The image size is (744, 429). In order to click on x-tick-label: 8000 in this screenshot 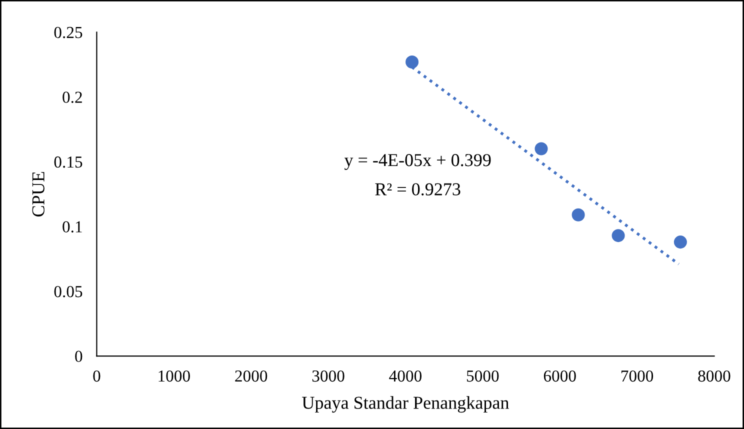, I will do `click(714, 376)`.